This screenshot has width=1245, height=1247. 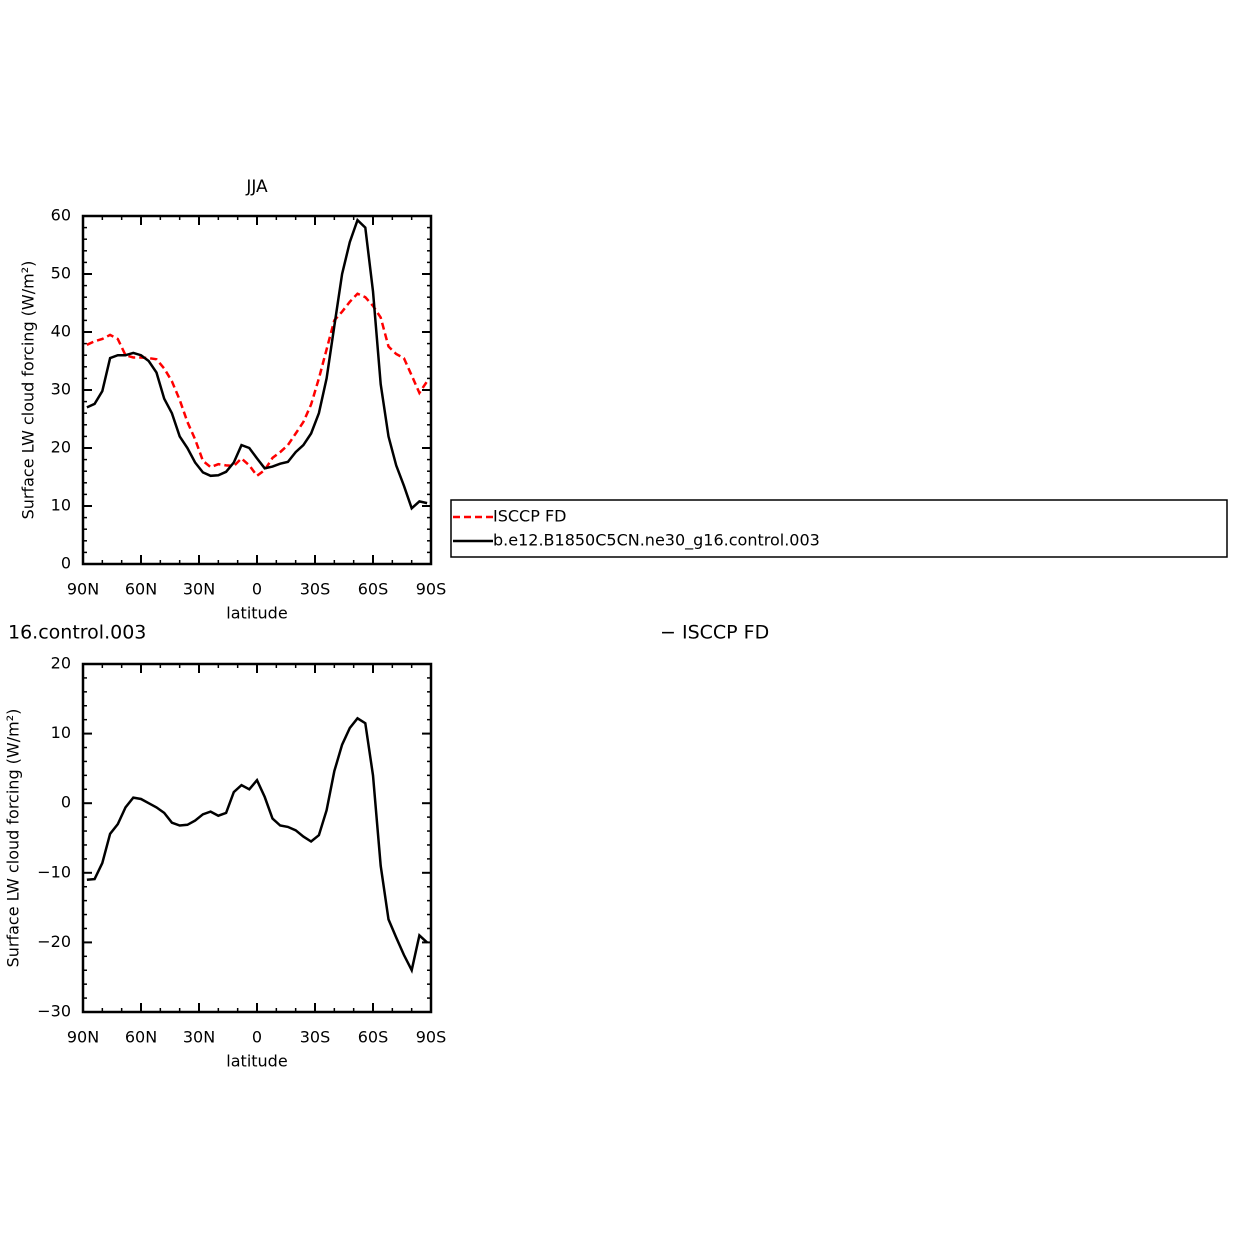 I want to click on y-tick-label: 30, so click(x=61, y=389).